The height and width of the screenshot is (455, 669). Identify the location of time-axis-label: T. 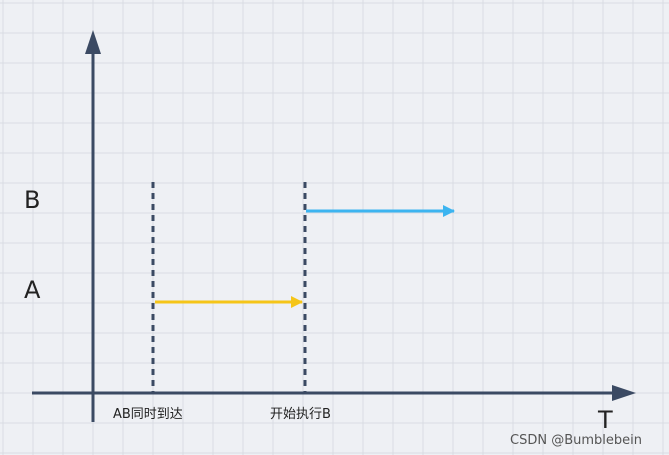
(605, 420).